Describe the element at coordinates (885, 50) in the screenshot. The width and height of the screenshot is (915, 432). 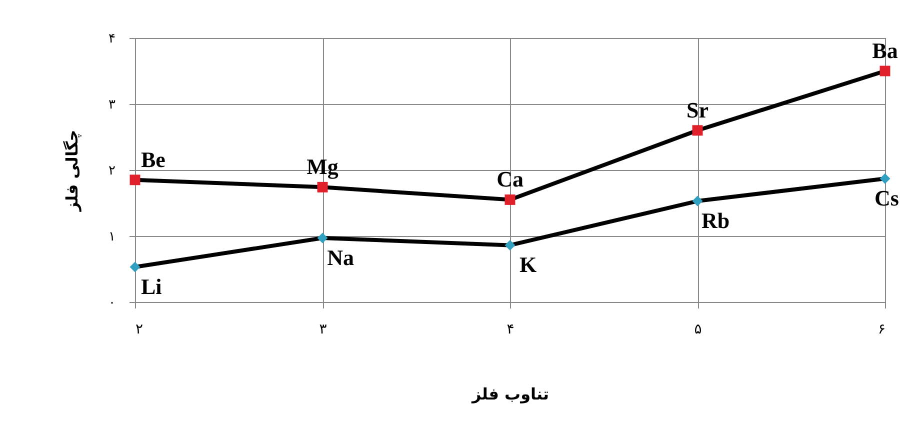
I see `annotation: Ba` at that location.